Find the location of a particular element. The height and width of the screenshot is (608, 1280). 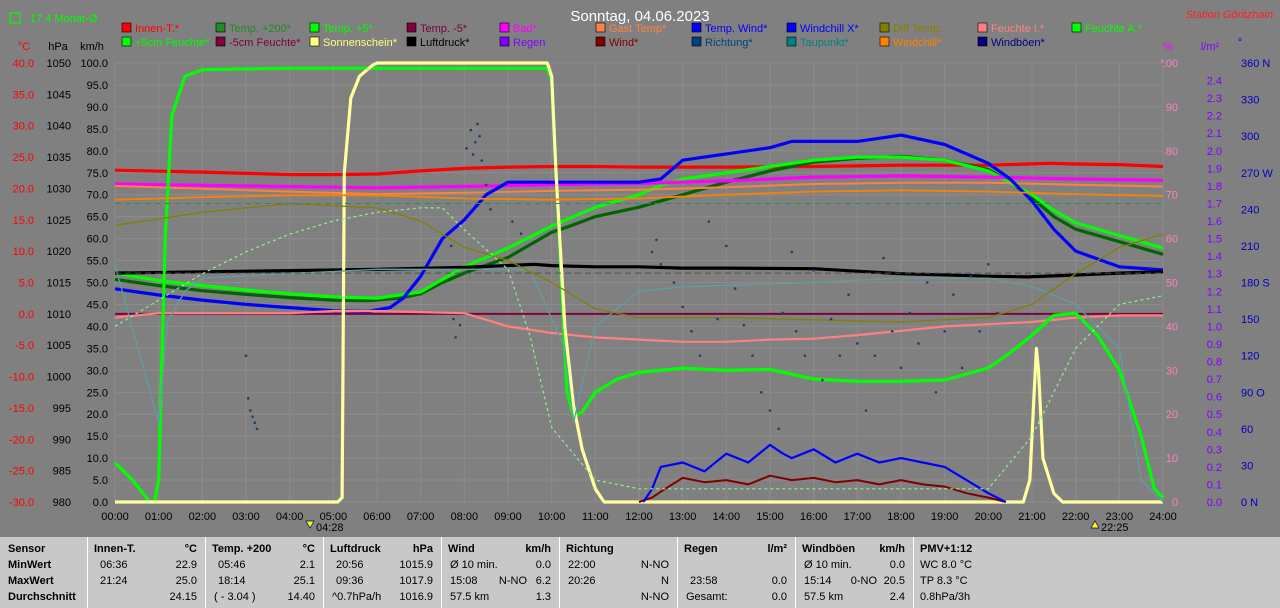

time-tick: 19:00 is located at coordinates (945, 517).